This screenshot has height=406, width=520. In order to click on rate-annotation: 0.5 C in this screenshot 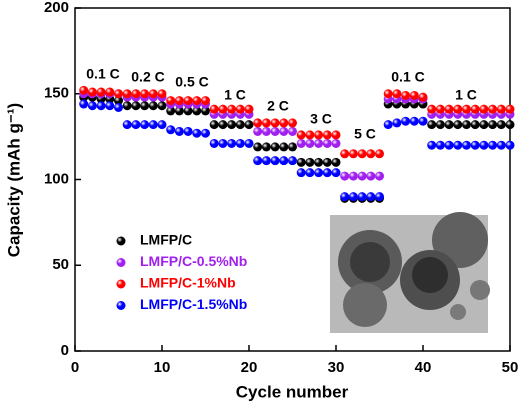, I will do `click(191, 82)`.